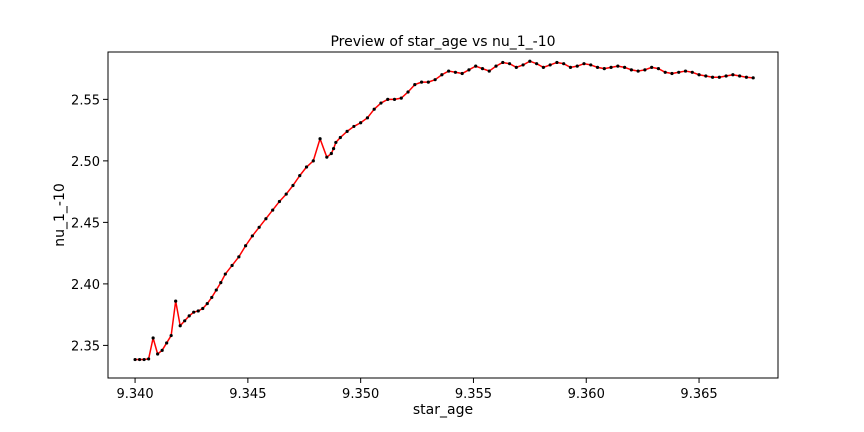 This screenshot has height=432, width=864. I want to click on x-tick-label: 9.350, so click(360, 394).